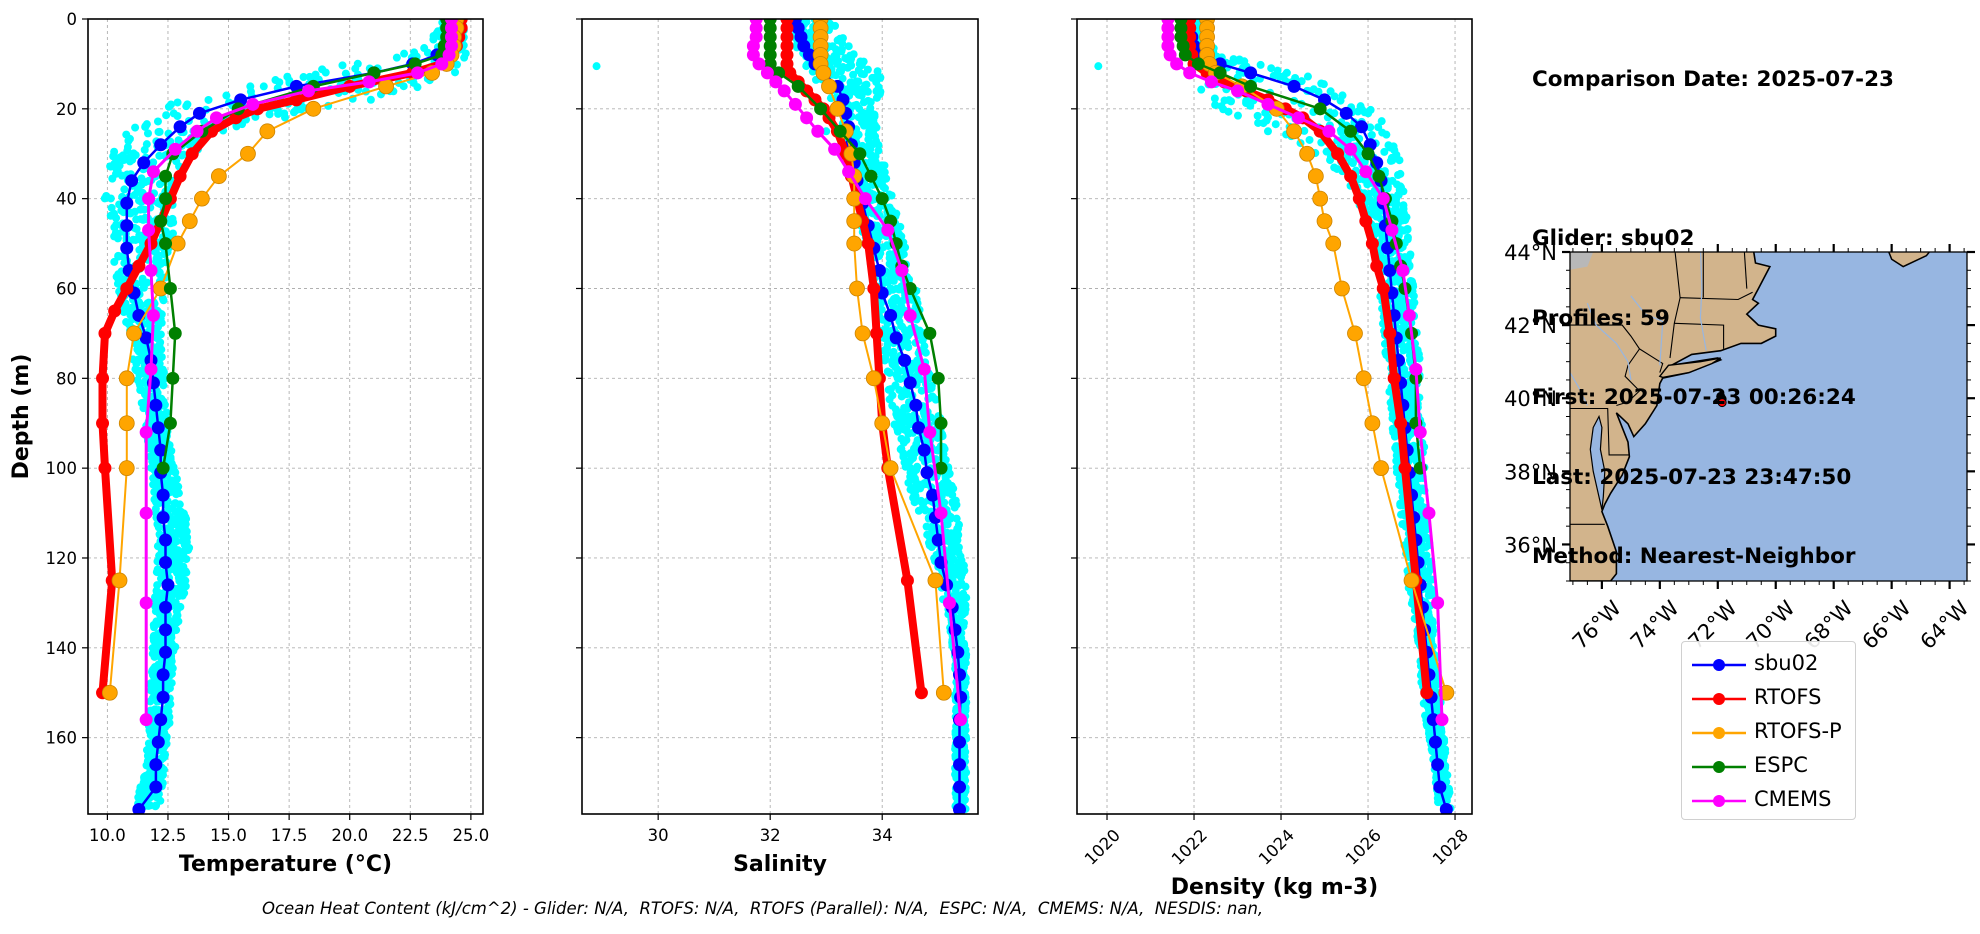 This screenshot has width=1980, height=934. What do you see at coordinates (66, 109) in the screenshot?
I see `y-tick-label: 20` at bounding box center [66, 109].